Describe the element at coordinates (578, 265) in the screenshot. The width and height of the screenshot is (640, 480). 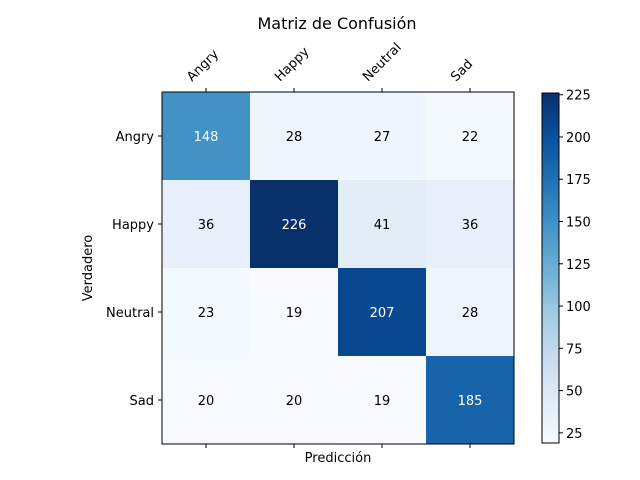
I see `colorbar-tick-label: 125` at that location.